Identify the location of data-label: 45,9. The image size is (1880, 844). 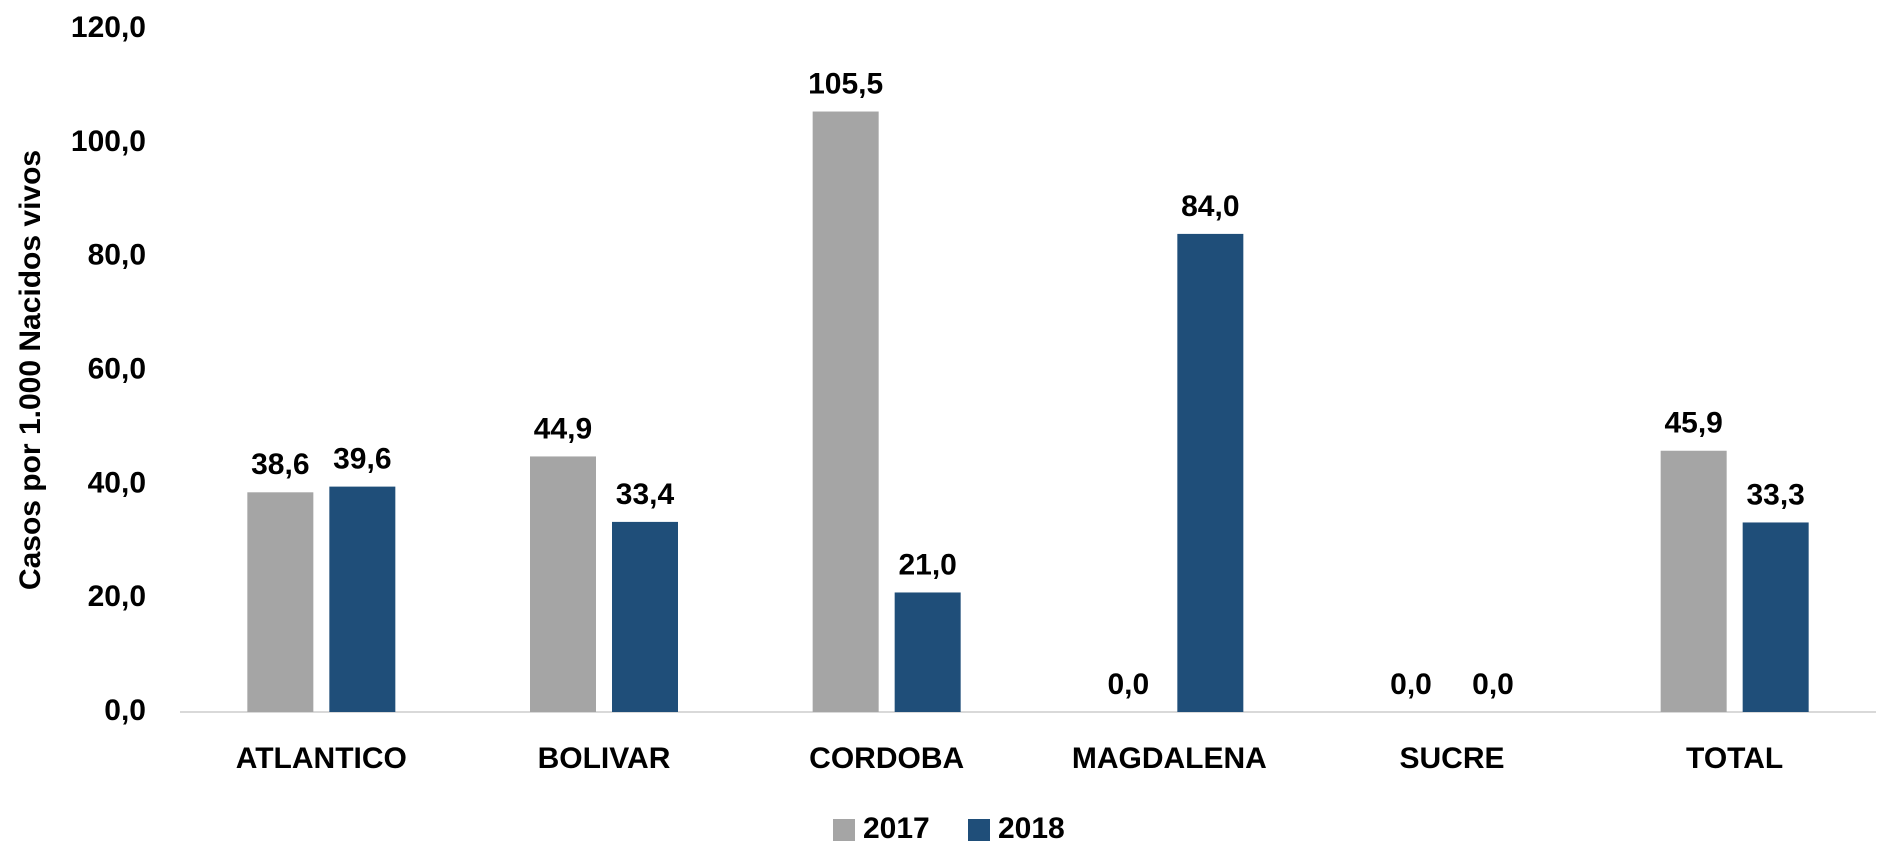
(1693, 423).